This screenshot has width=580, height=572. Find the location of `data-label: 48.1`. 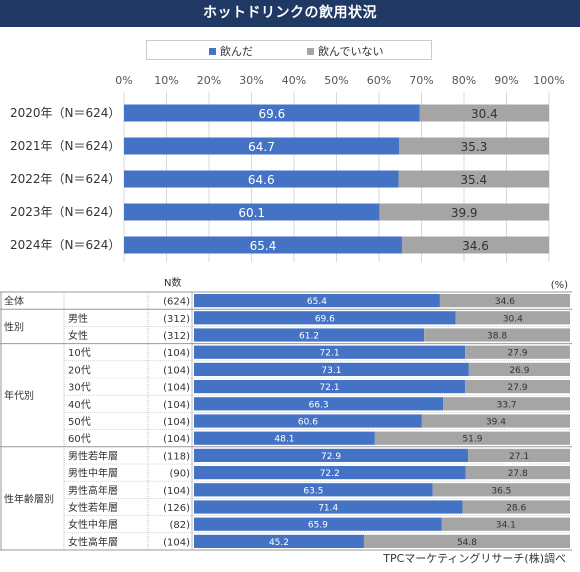

data-label: 48.1 is located at coordinates (284, 440).